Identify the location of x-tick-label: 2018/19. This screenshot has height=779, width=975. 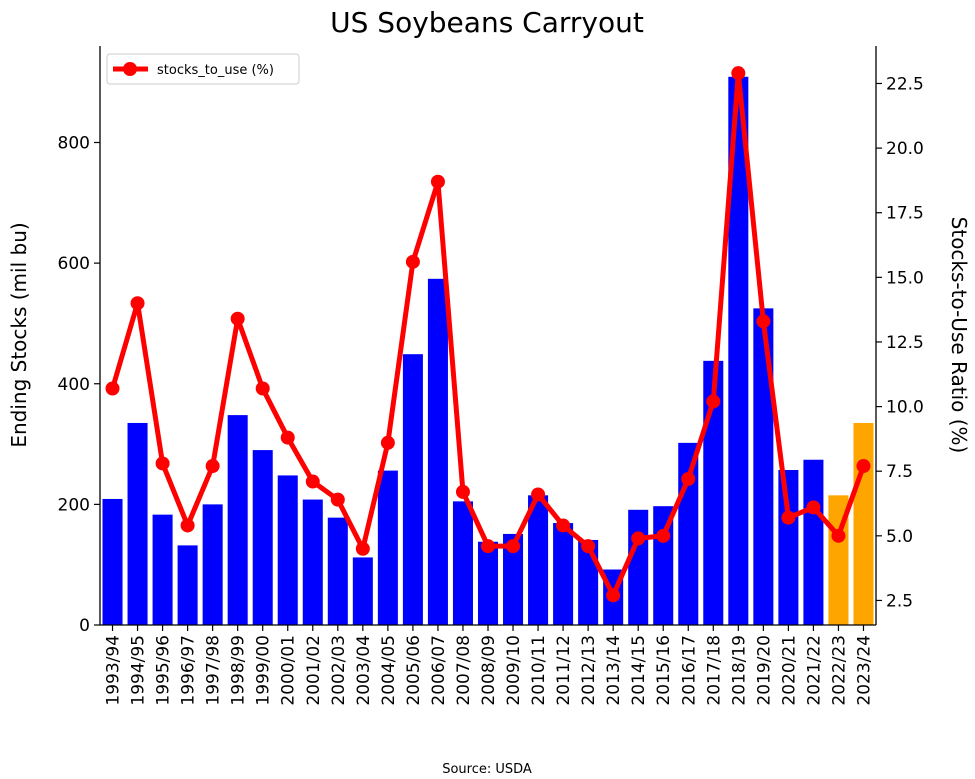
(739, 670).